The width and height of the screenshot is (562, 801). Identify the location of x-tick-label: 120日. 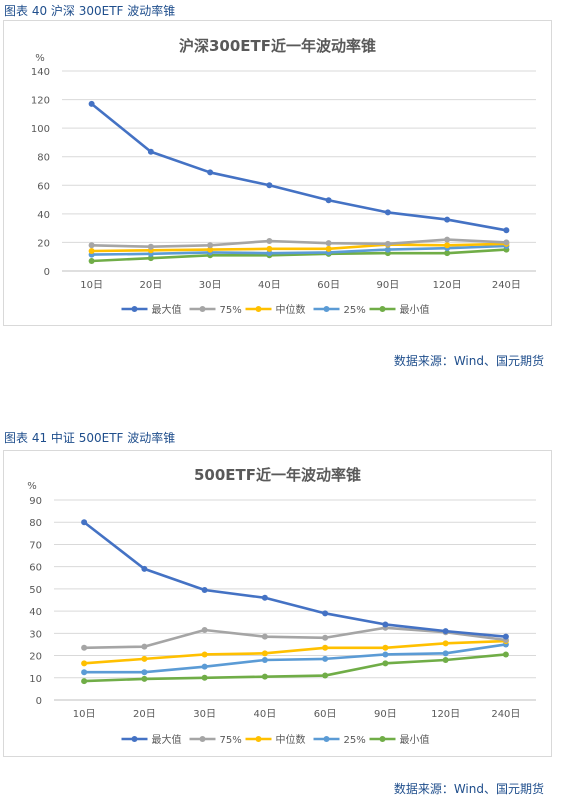
(445, 714).